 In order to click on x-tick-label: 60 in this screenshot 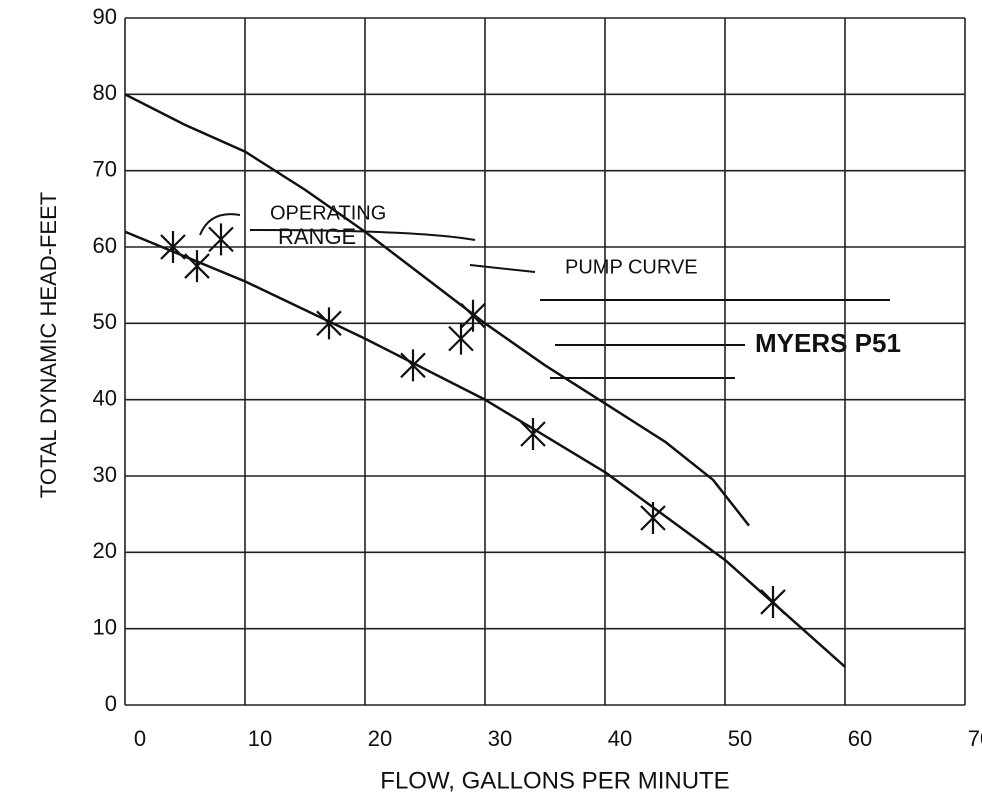, I will do `click(860, 738)`.